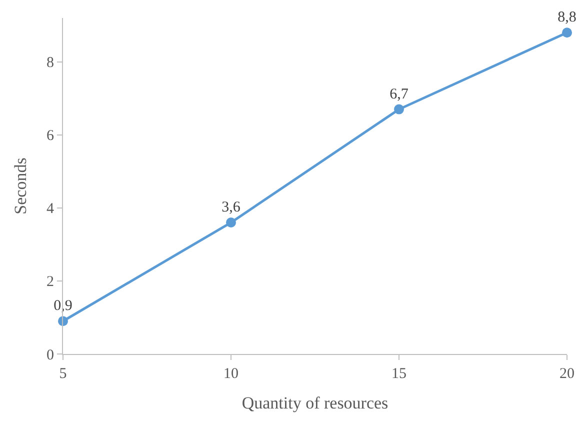 This screenshot has width=587, height=423. I want to click on y-tick-label: 8, so click(50, 63).